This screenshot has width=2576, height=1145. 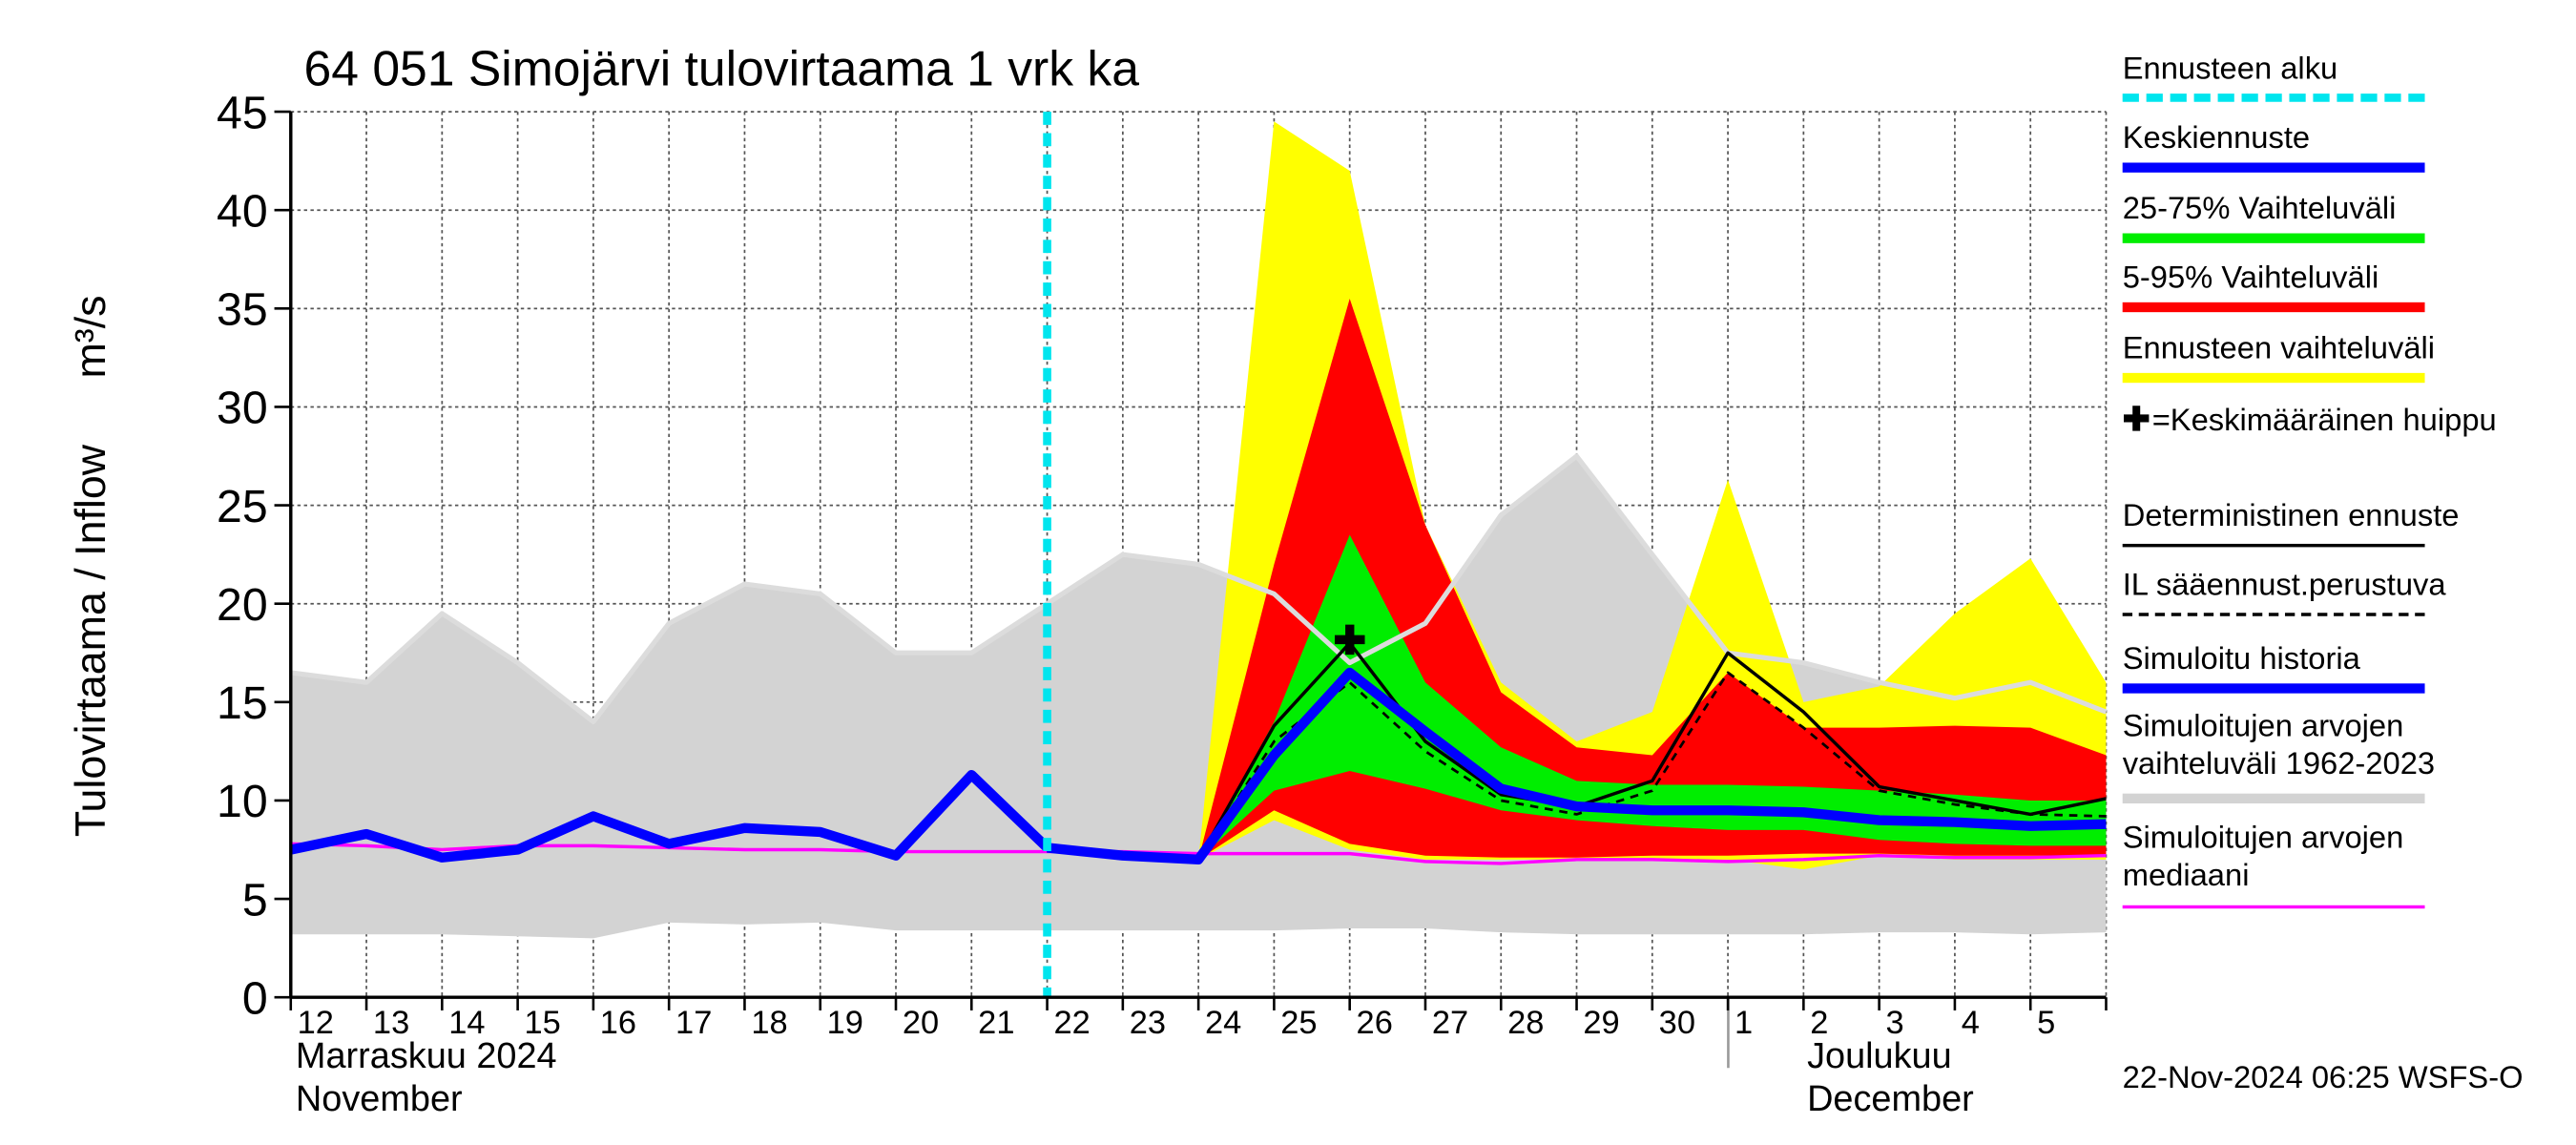 What do you see at coordinates (1071, 1023) in the screenshot?
I see `x-tick-label: 22` at bounding box center [1071, 1023].